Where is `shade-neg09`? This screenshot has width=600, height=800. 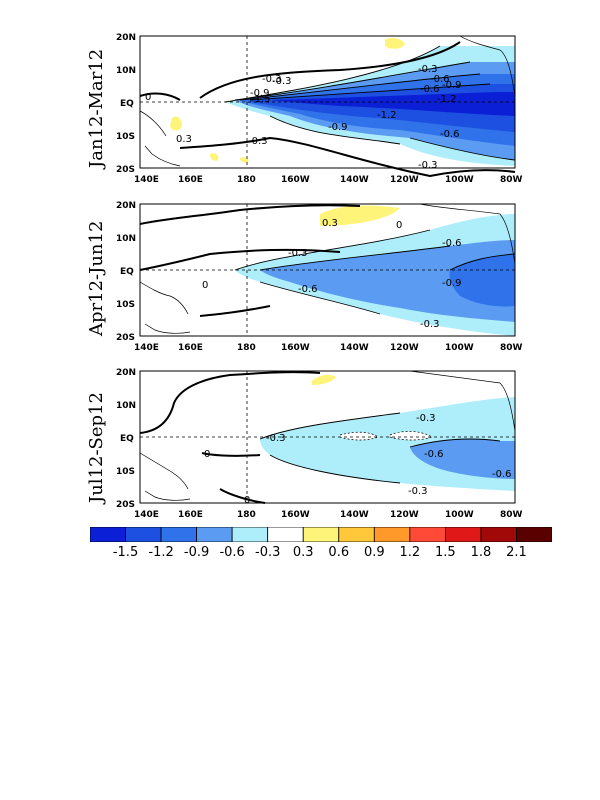 shade-neg09 is located at coordinates (482, 280).